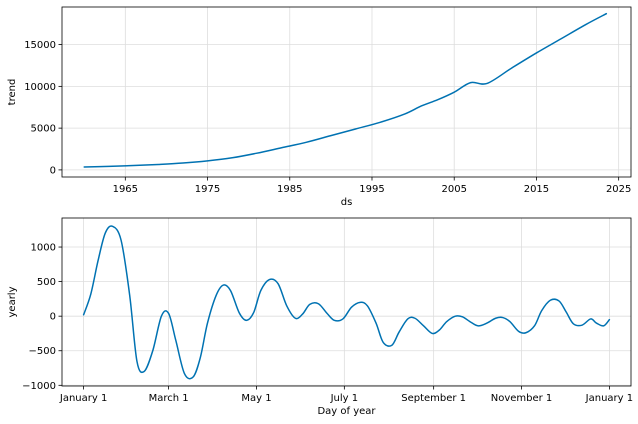 The width and height of the screenshot is (638, 424). Describe the element at coordinates (618, 189) in the screenshot. I see `trend-x-tick-label: 2025` at that location.